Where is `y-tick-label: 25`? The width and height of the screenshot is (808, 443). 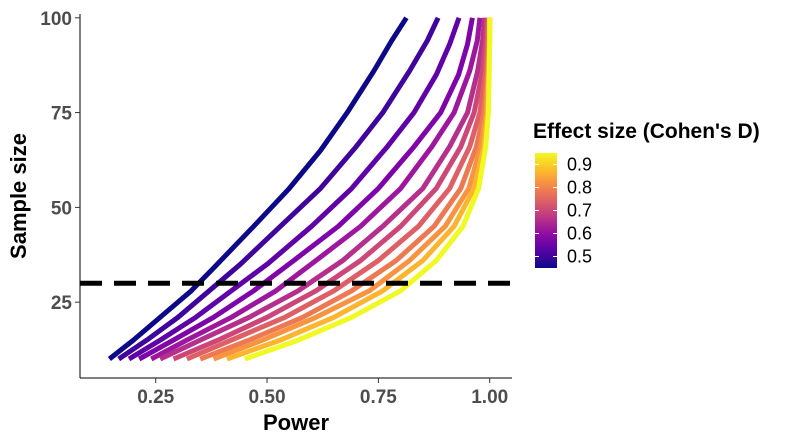 y-tick-label: 25 is located at coordinates (62, 303).